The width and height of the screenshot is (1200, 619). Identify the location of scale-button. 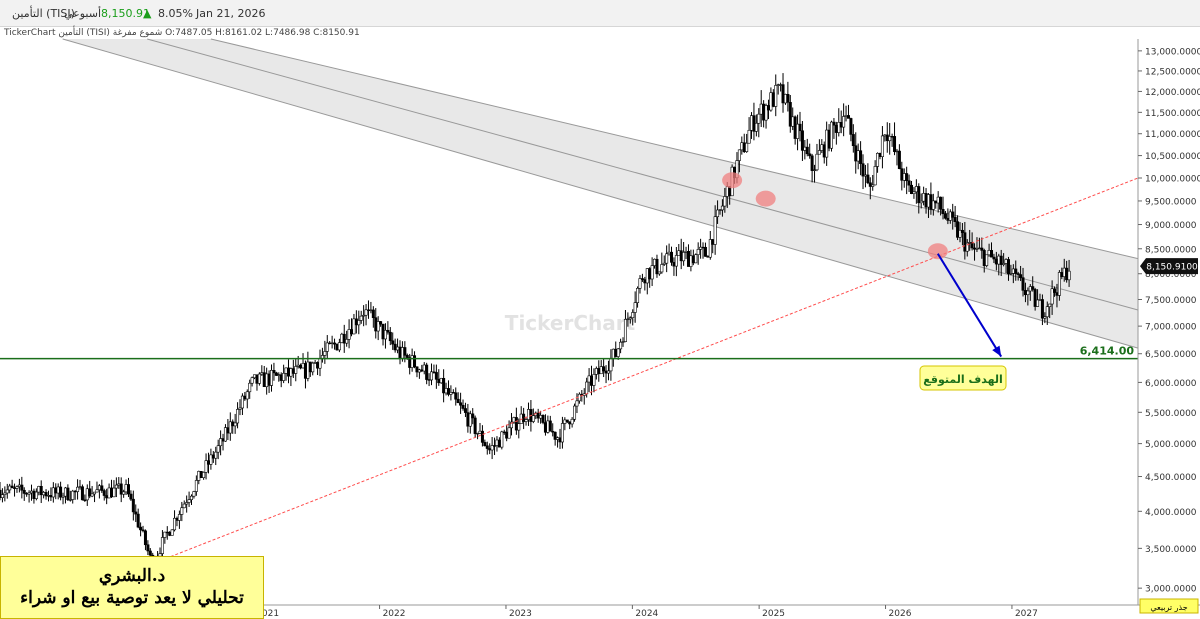
(1169, 606).